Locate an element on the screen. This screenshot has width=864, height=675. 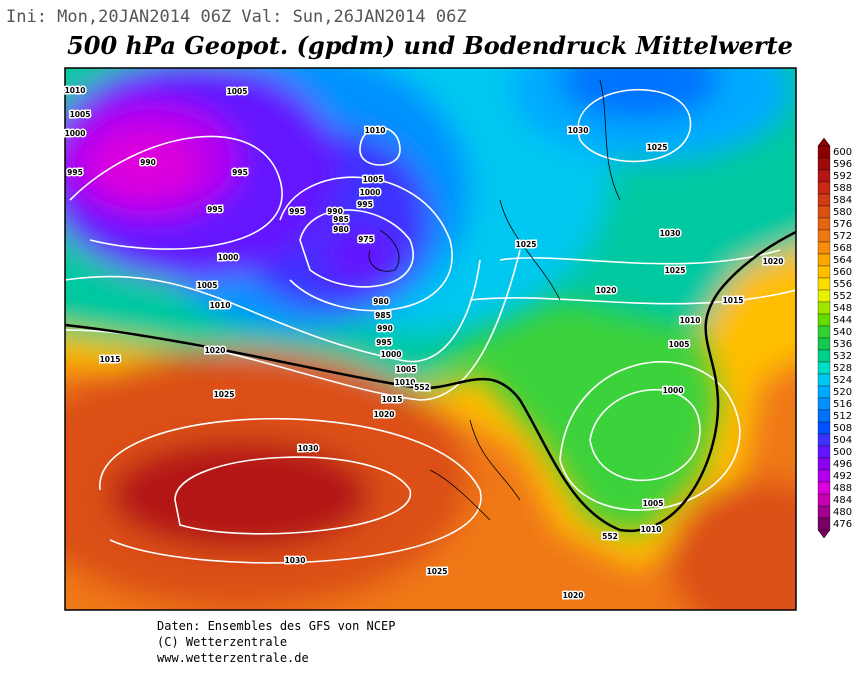
legend-label: 488 is located at coordinates (842, 488).